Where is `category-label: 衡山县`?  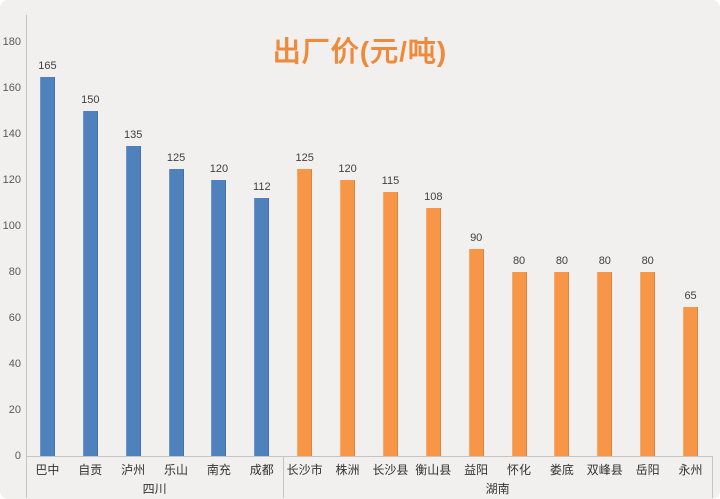 category-label: 衡山县 is located at coordinates (433, 470).